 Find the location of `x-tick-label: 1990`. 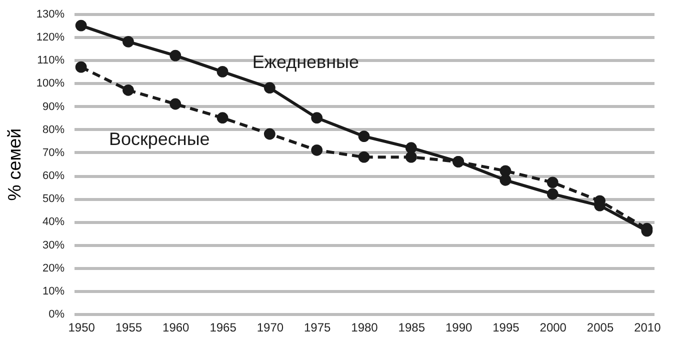

x-tick-label: 1990 is located at coordinates (458, 327).